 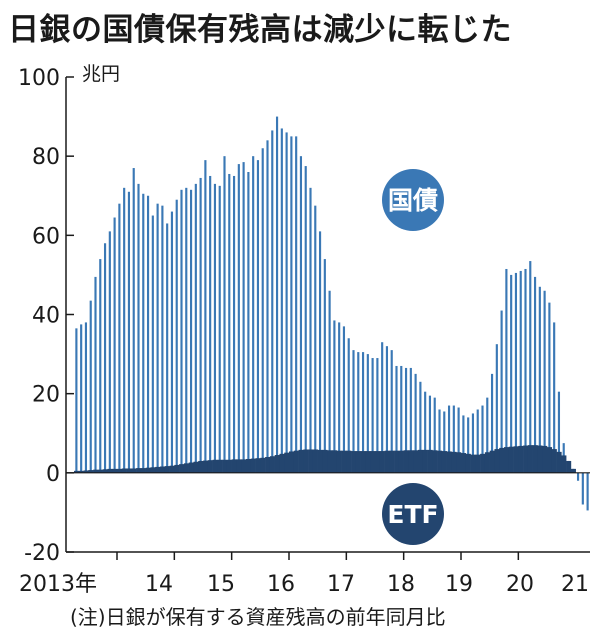 What do you see at coordinates (46, 157) in the screenshot?
I see `y-tick-label: 80` at bounding box center [46, 157].